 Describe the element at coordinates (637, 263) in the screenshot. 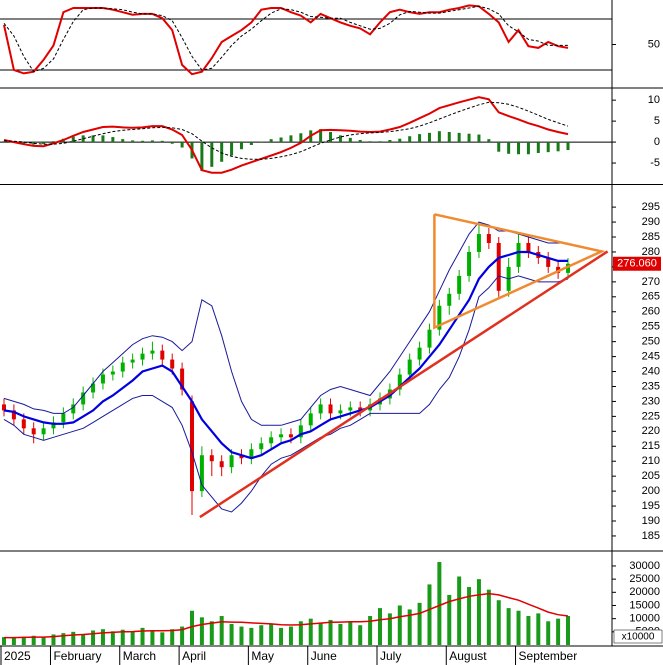

I see `last-price-box` at that location.